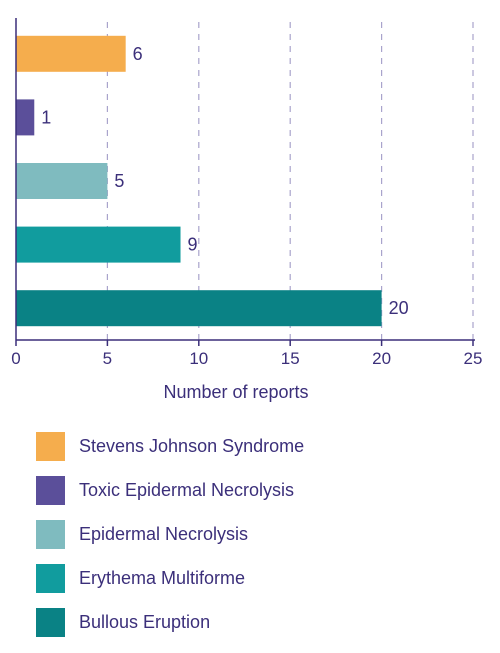 The image size is (500, 653). Describe the element at coordinates (399, 308) in the screenshot. I see `data-label: 20` at that location.